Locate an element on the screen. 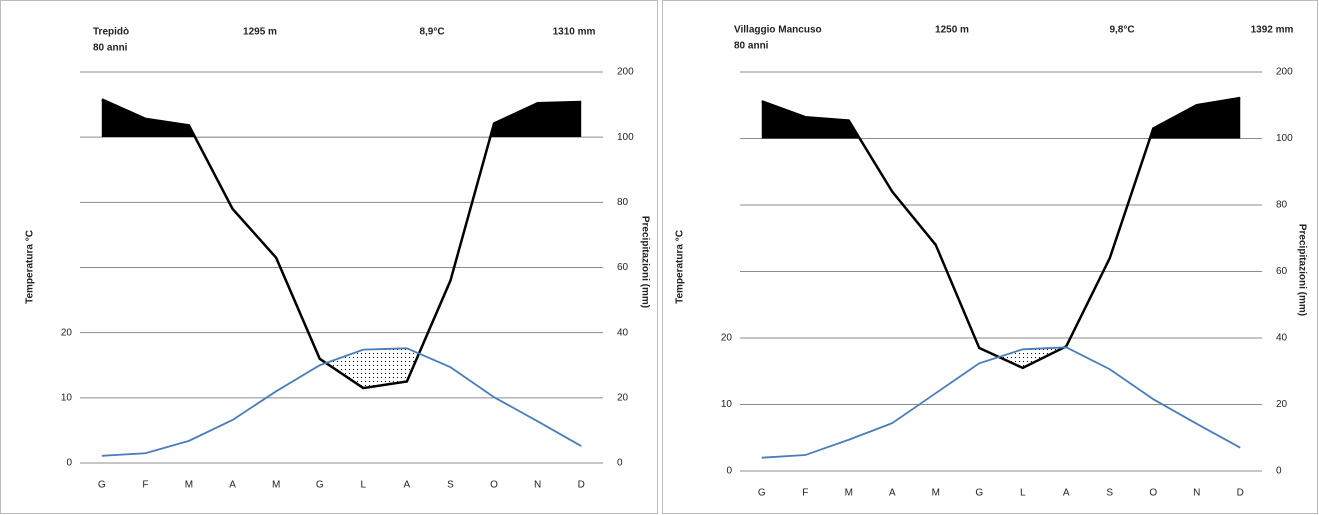 This screenshot has width=1319, height=515. annotation: 1250 m is located at coordinates (952, 30).